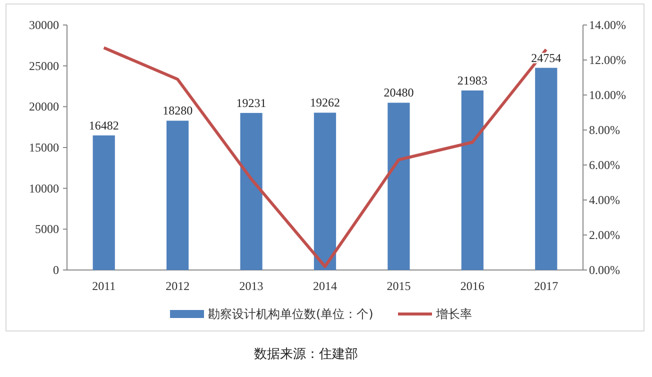  What do you see at coordinates (398, 286) in the screenshot?
I see `x-tick-label: 2015` at bounding box center [398, 286].